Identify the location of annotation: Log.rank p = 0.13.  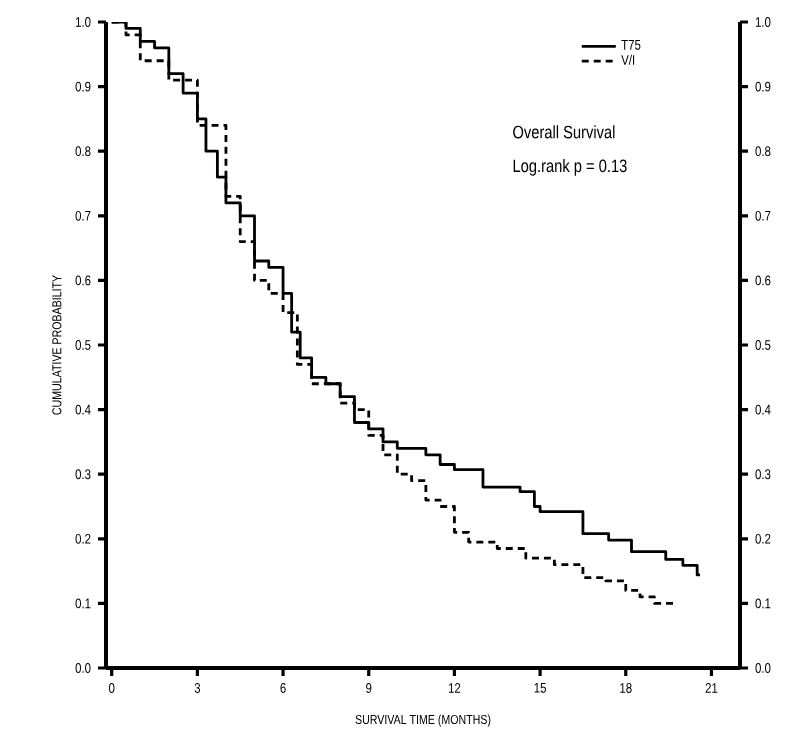
(570, 167).